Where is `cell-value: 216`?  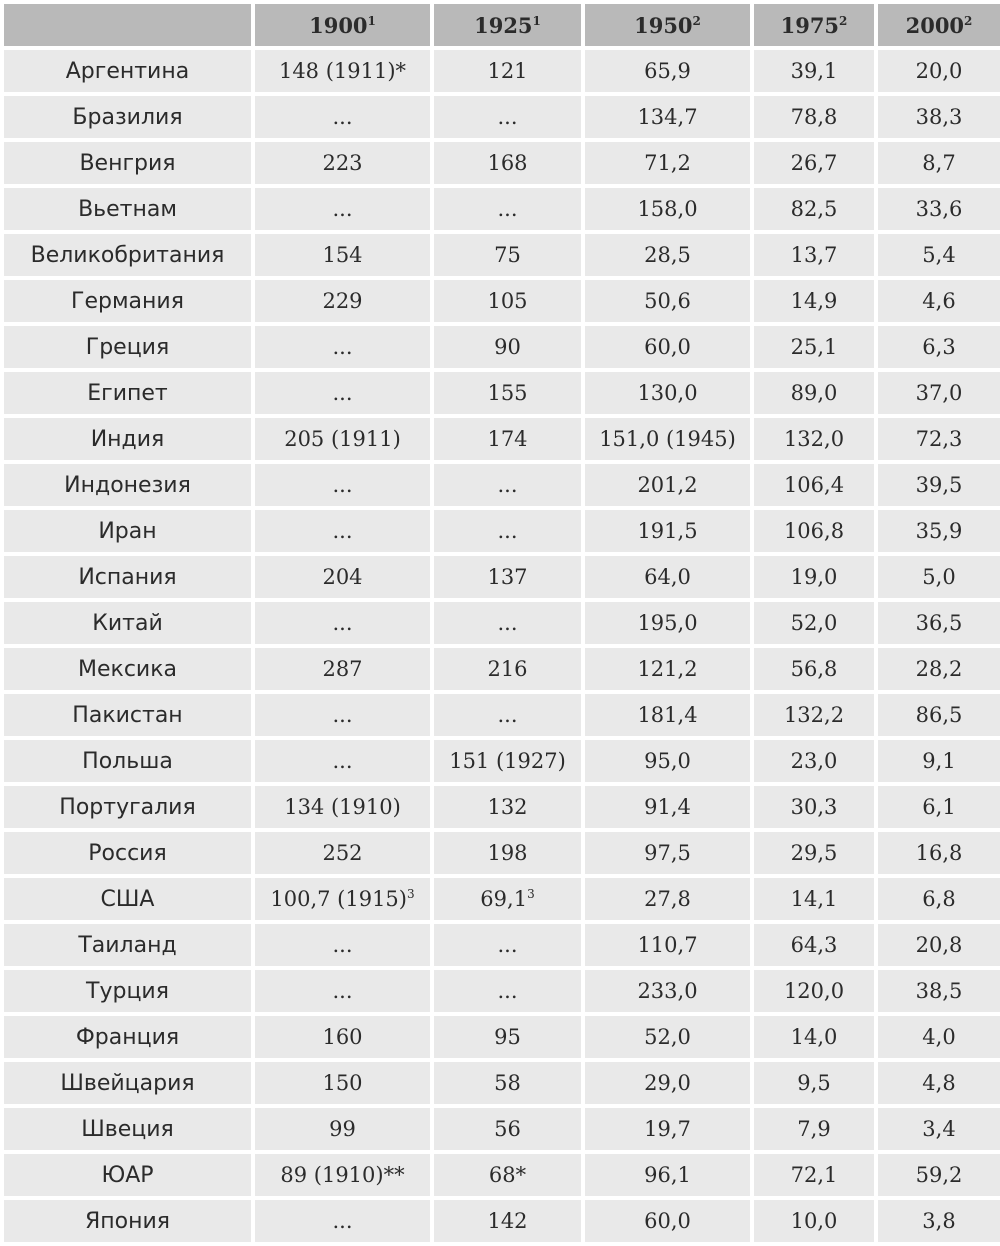 cell-value: 216 is located at coordinates (507, 669).